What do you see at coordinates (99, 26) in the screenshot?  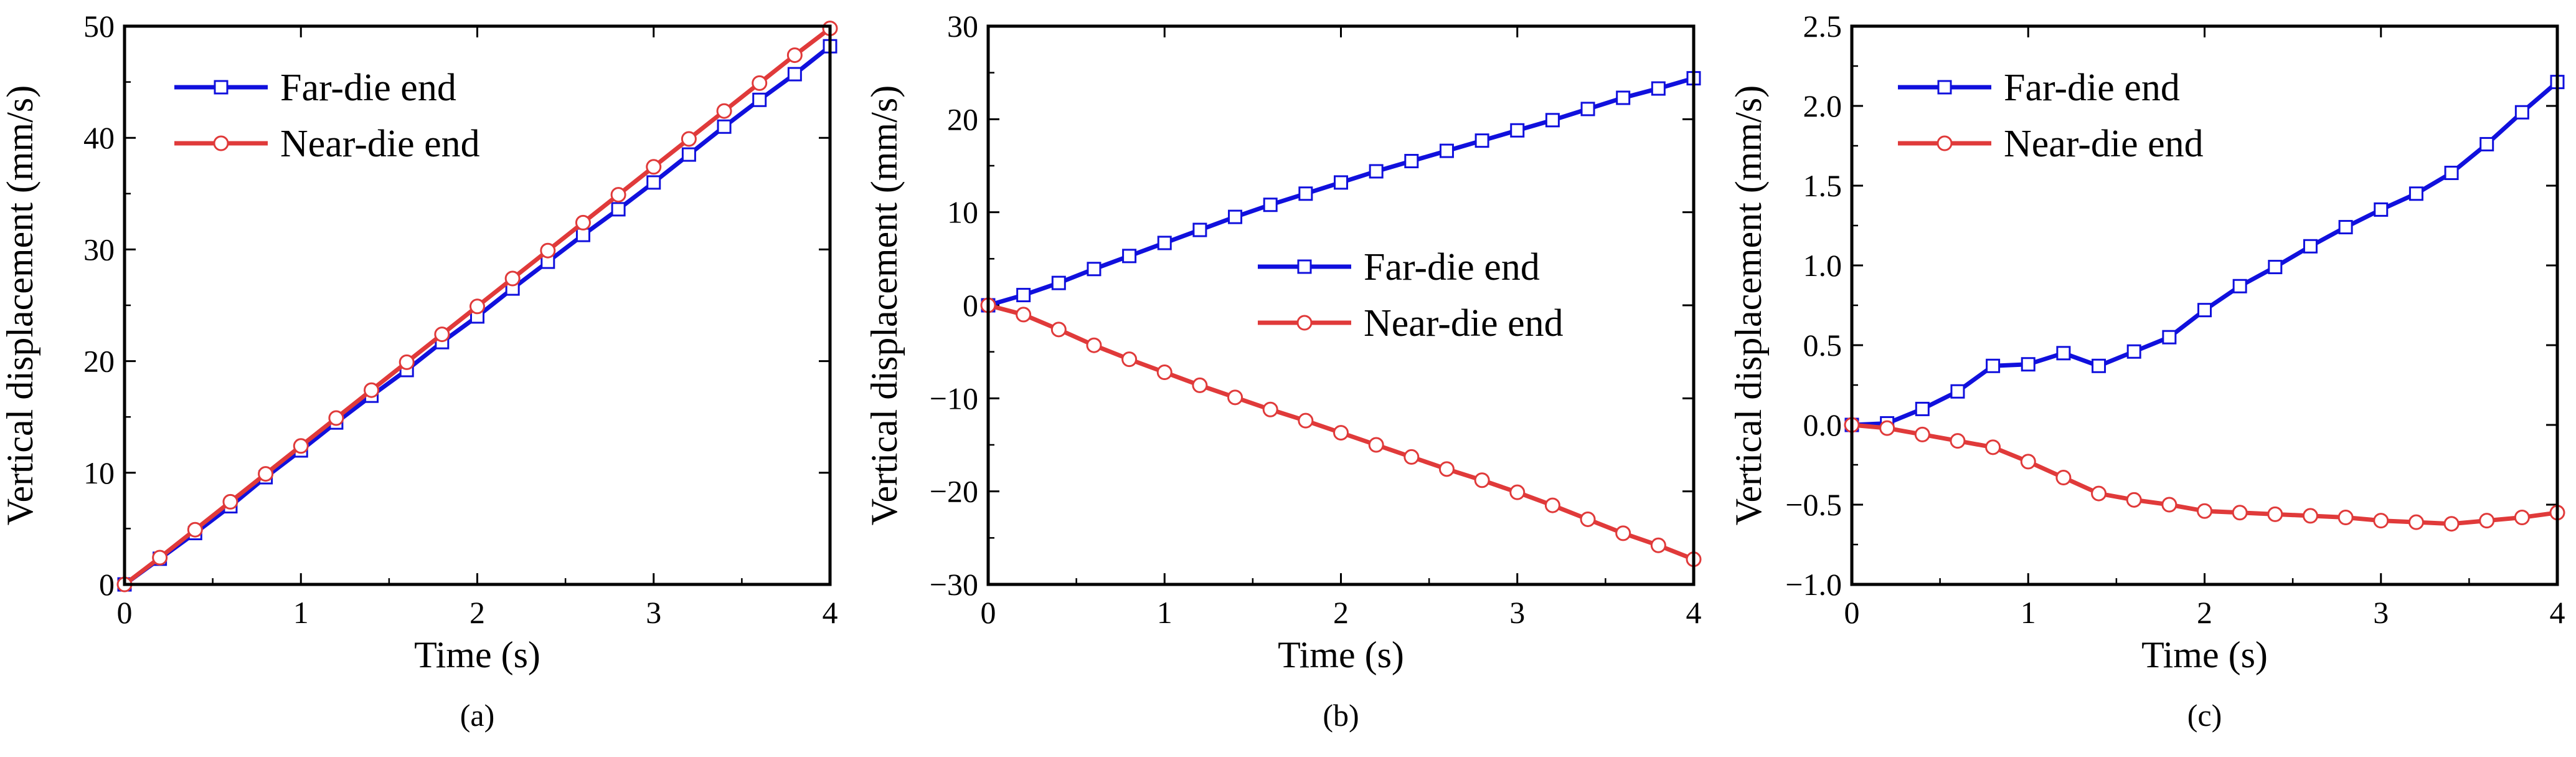 I see `y-tick-label: 50` at bounding box center [99, 26].